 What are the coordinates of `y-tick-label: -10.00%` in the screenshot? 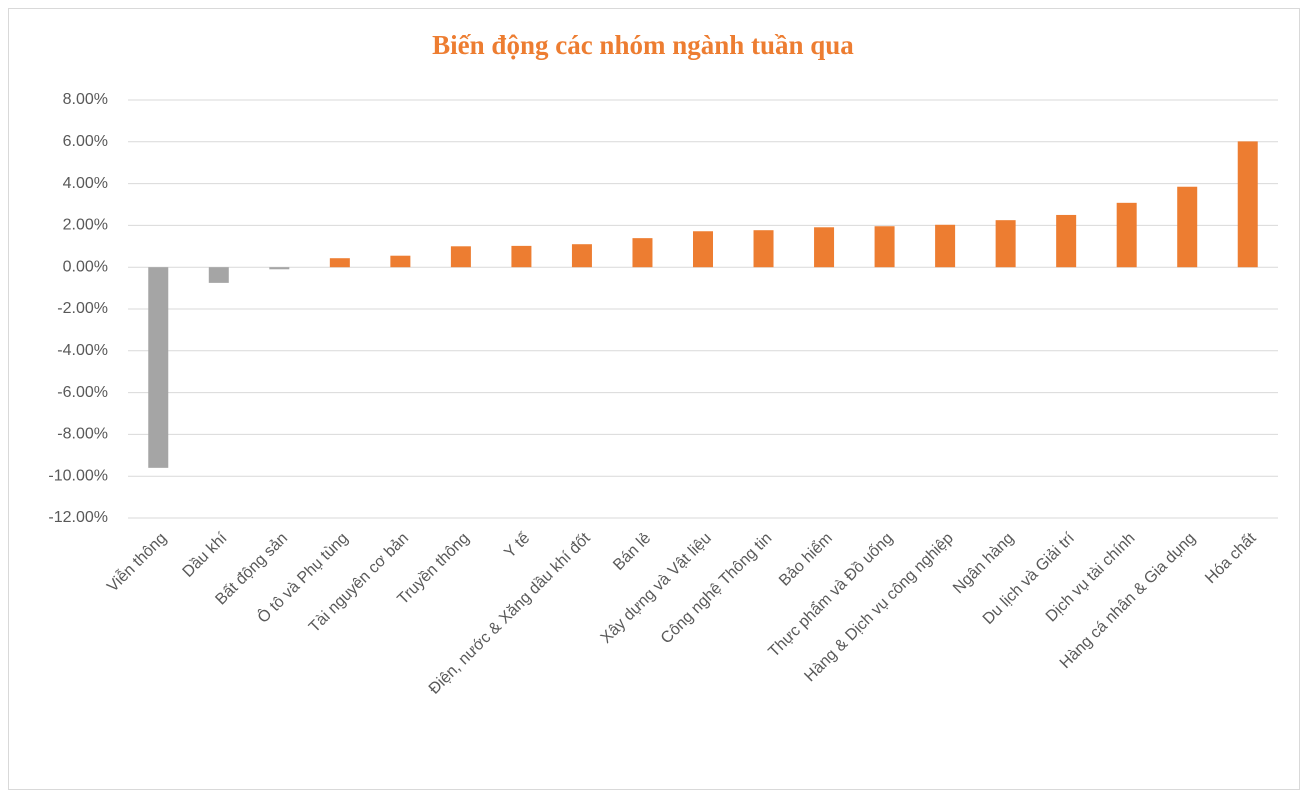 It's located at (78, 475).